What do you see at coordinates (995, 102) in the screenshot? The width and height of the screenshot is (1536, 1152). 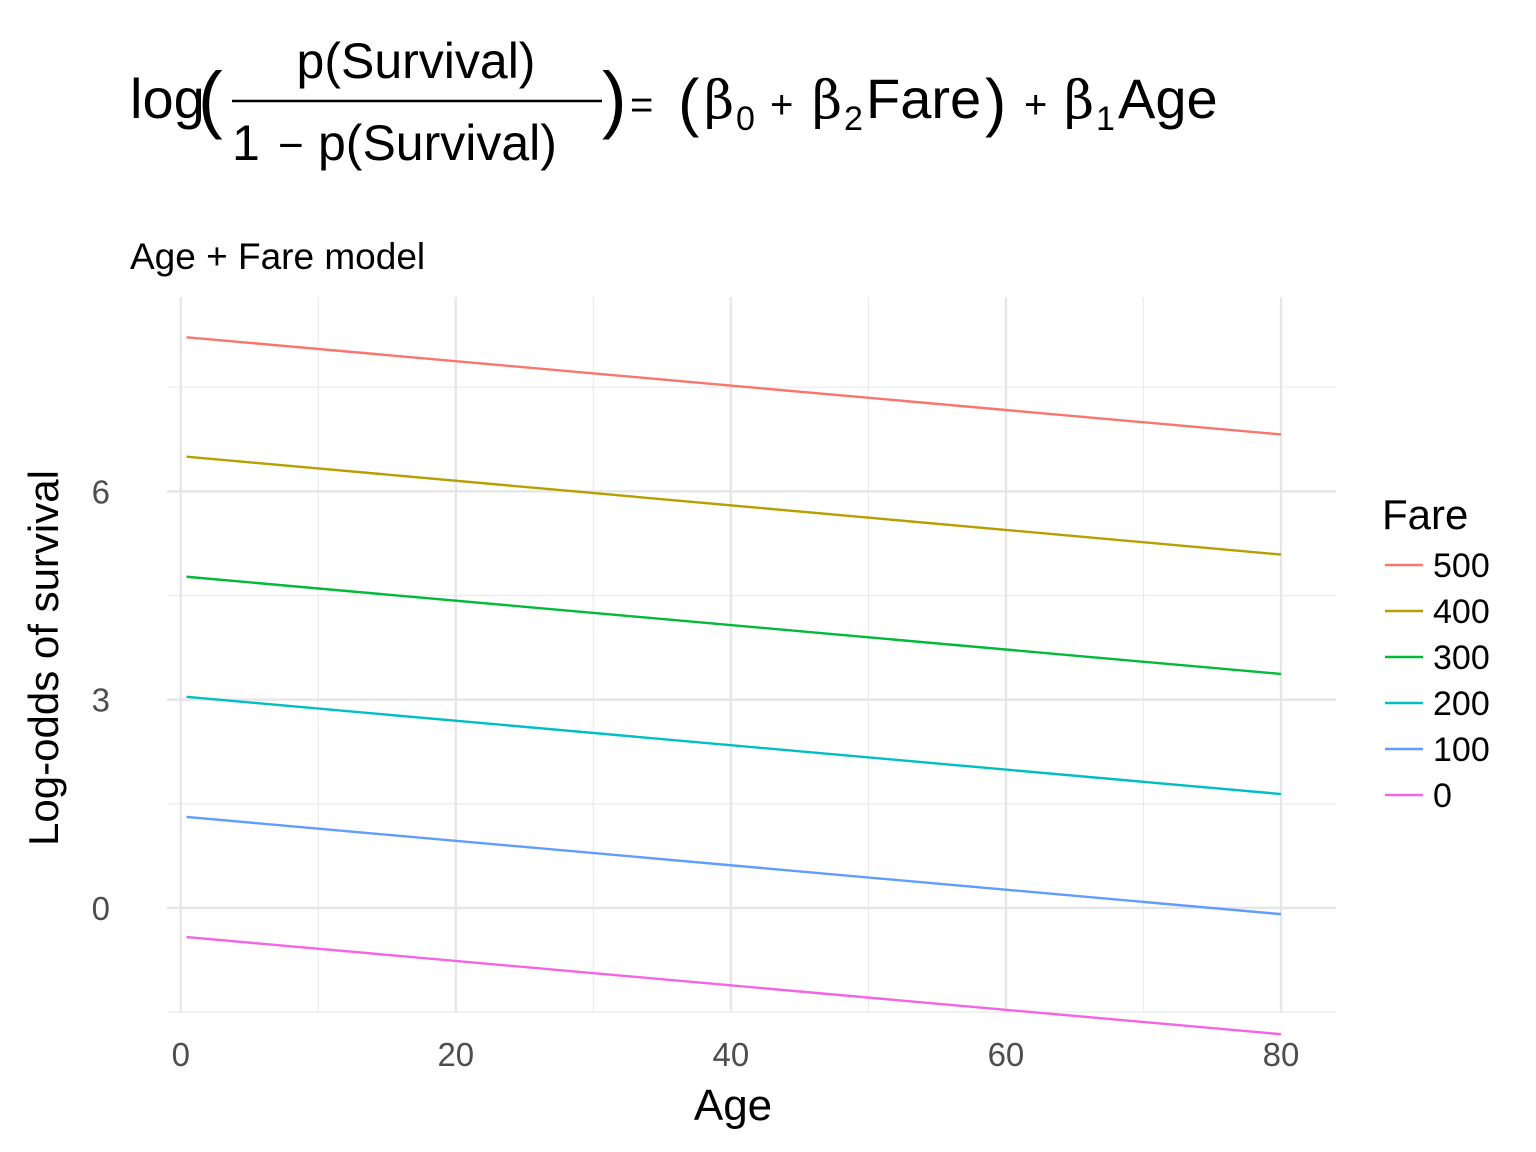 I see `title-paren2-close: )` at bounding box center [995, 102].